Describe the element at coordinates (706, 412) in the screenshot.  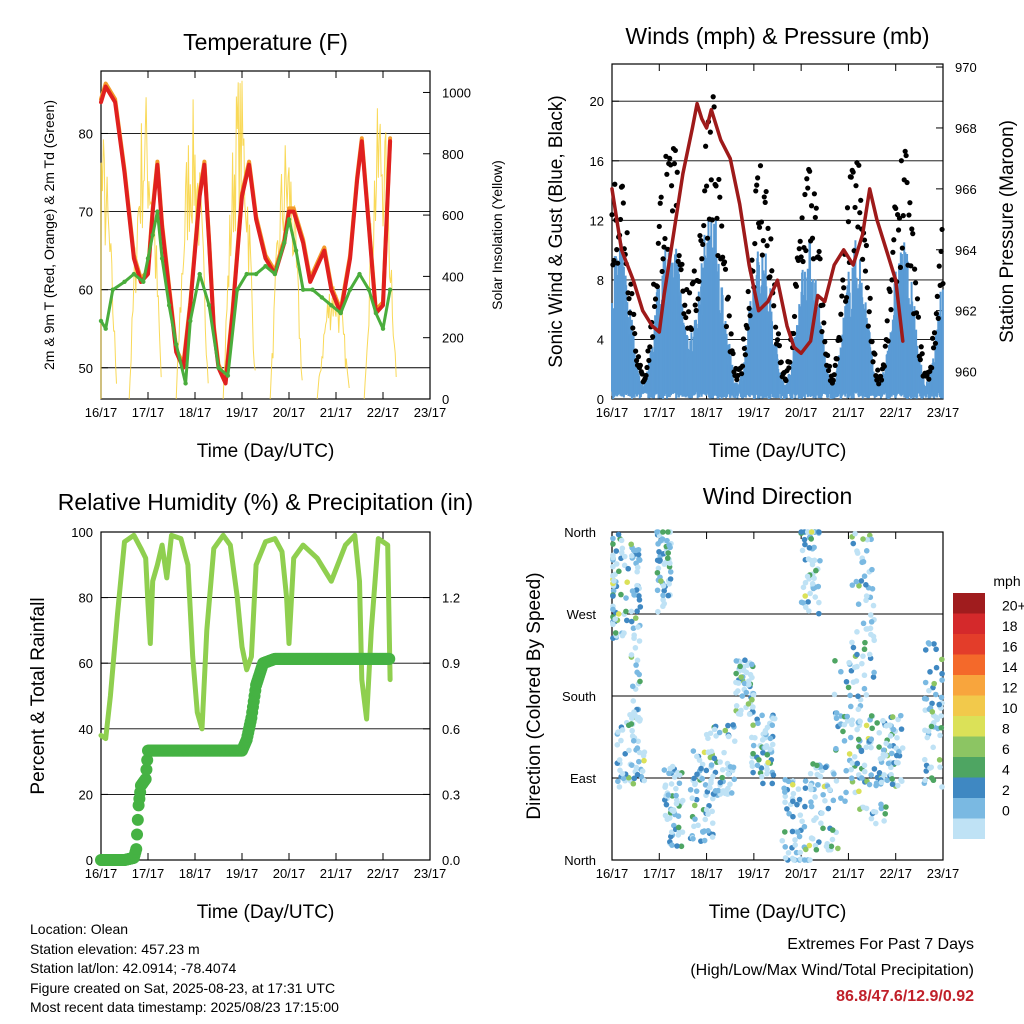
I see `x-tick-label-2: 18/17` at that location.